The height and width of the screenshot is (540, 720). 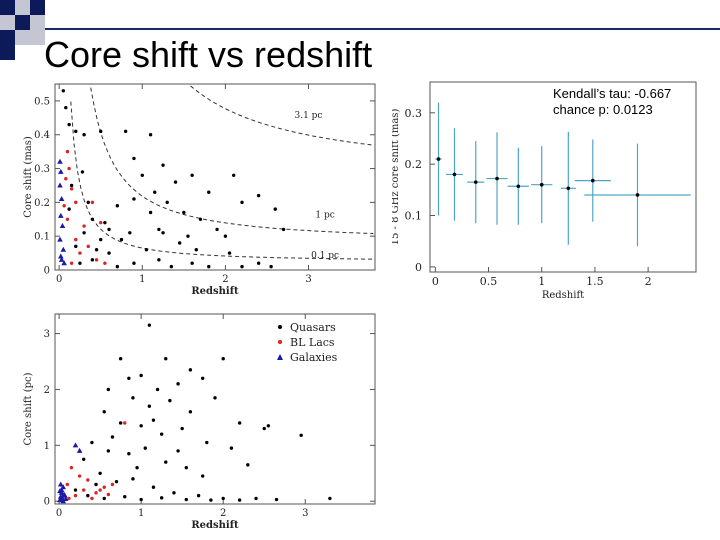 What do you see at coordinates (396, 177) in the screenshot?
I see `y-axis-label: 15 - 8 GHz core shift (mas)` at bounding box center [396, 177].